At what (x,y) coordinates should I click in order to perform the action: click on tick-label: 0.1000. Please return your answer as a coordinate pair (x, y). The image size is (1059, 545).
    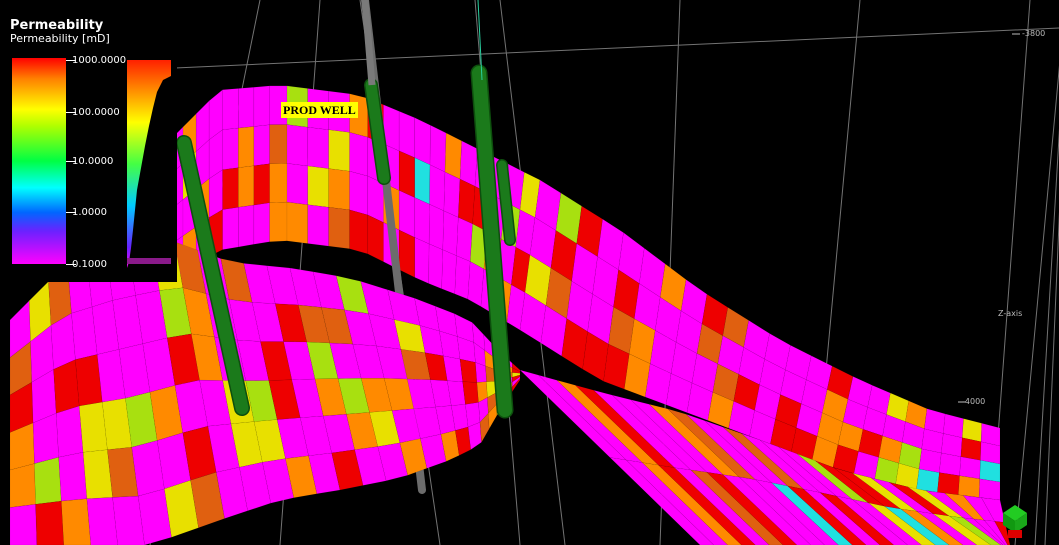
    Looking at the image, I should click on (89, 264).